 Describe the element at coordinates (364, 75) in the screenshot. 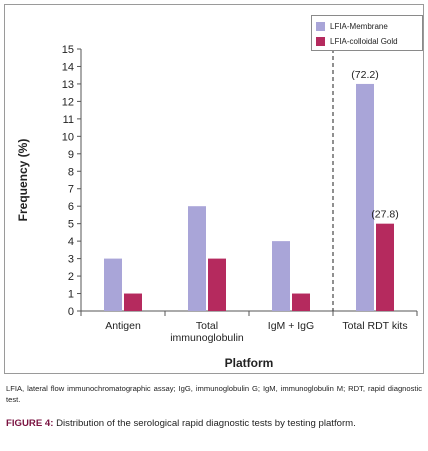

I see `data-label: (72.2)` at that location.